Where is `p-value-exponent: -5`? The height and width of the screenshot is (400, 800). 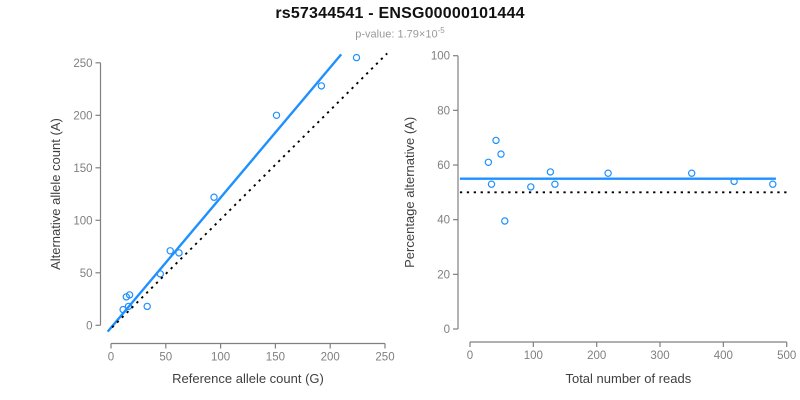 p-value-exponent: -5 is located at coordinates (441, 30).